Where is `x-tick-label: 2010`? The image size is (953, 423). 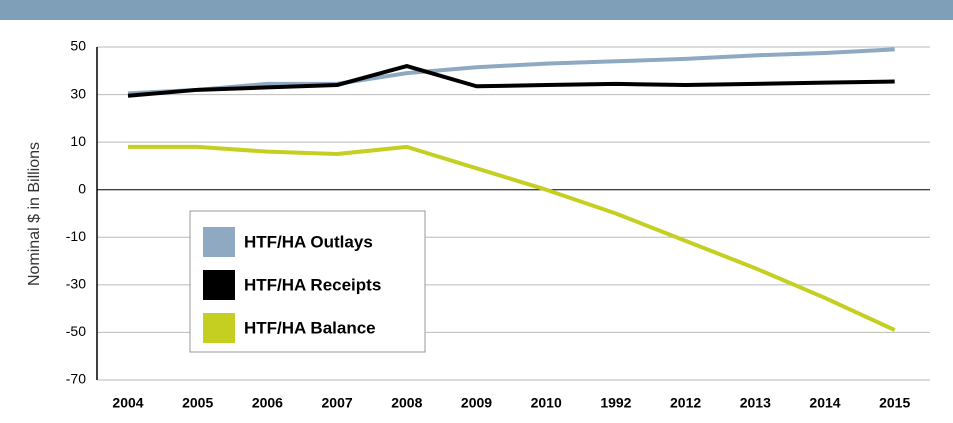 x-tick-label: 2010 is located at coordinates (546, 403).